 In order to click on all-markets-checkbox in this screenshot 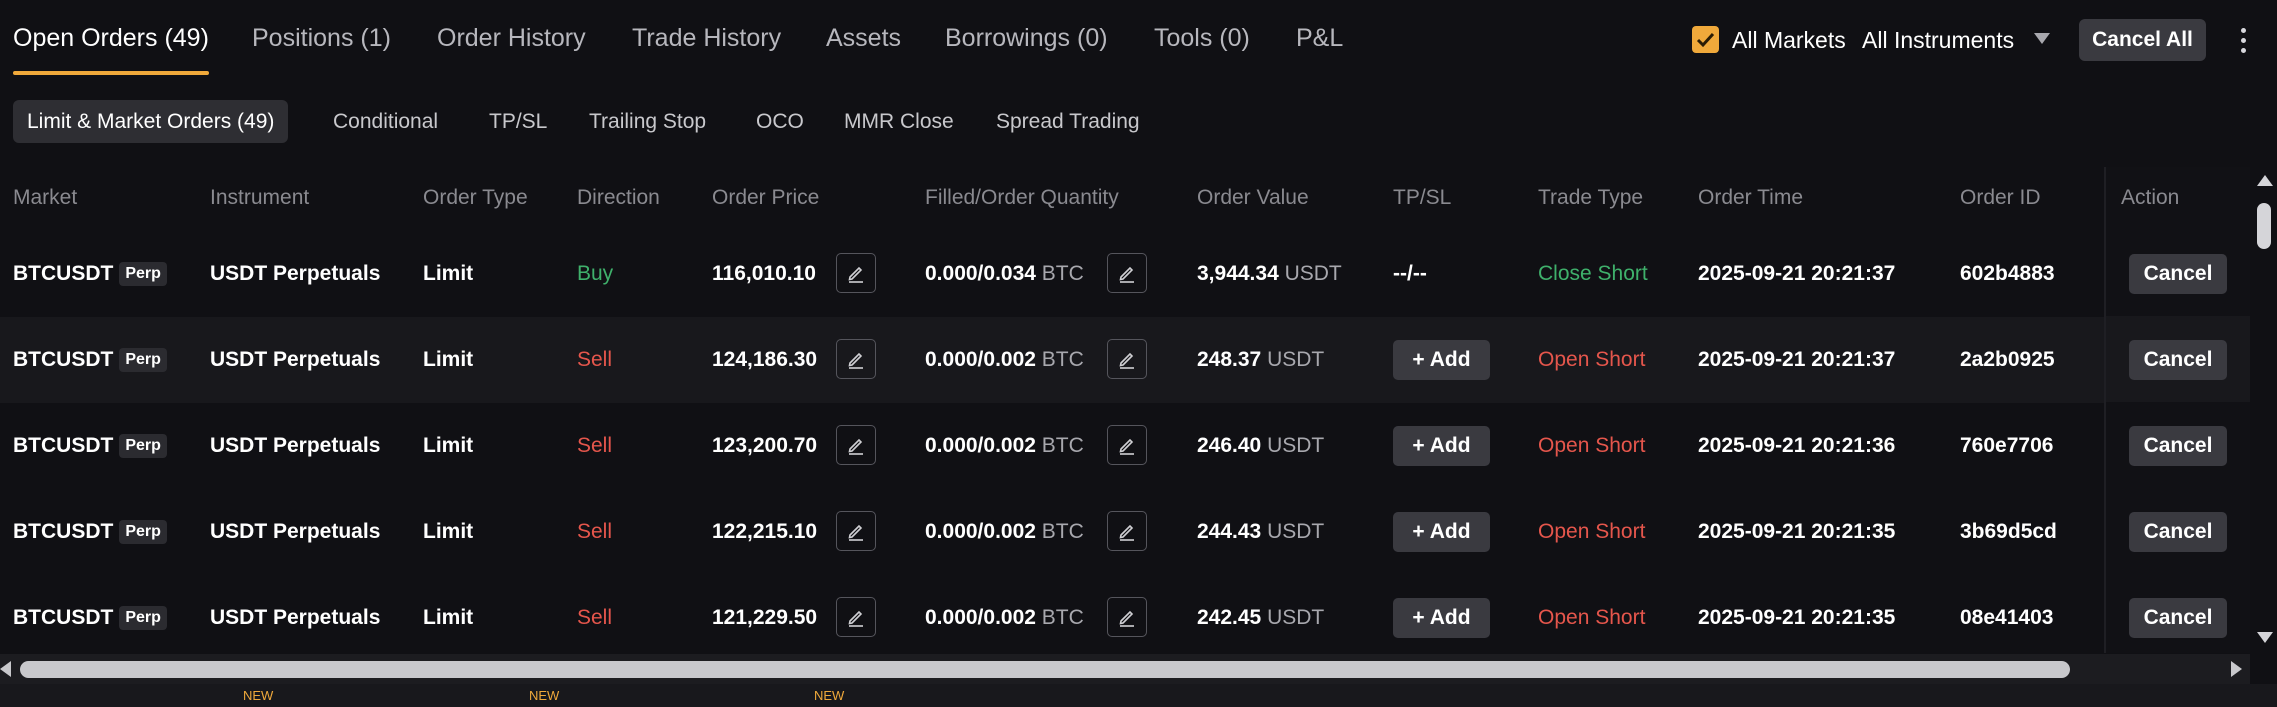, I will do `click(1705, 39)`.